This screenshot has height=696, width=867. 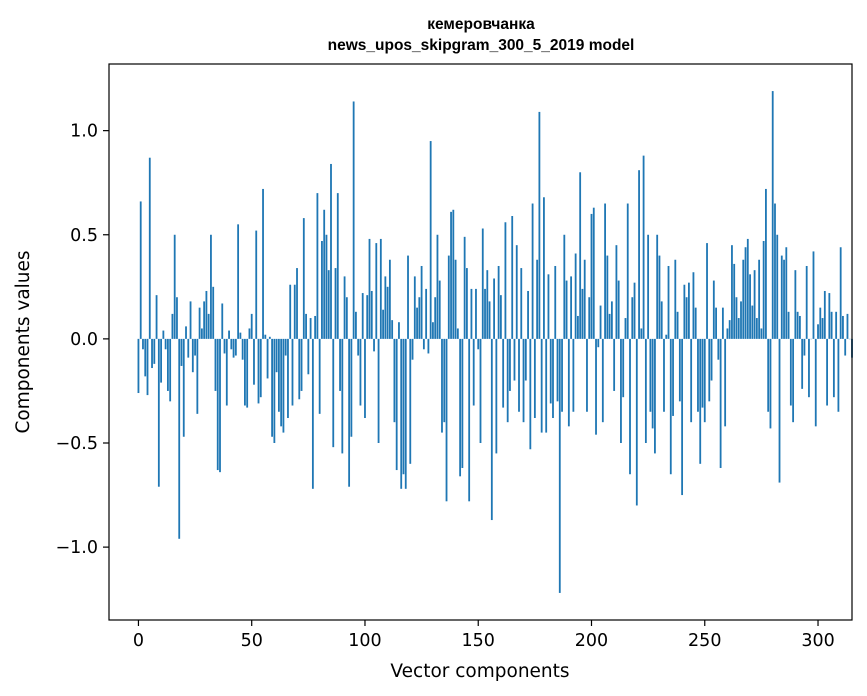 What do you see at coordinates (704, 641) in the screenshot?
I see `x-tick-label: 250` at bounding box center [704, 641].